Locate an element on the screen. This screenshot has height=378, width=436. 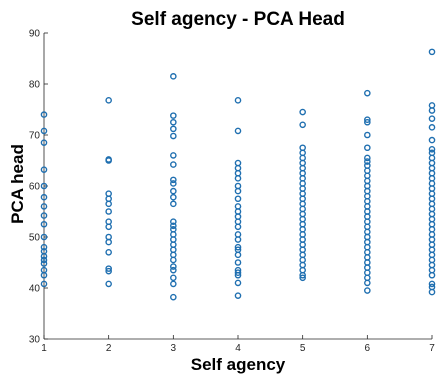
x-tick-label: 5 is located at coordinates (303, 348).